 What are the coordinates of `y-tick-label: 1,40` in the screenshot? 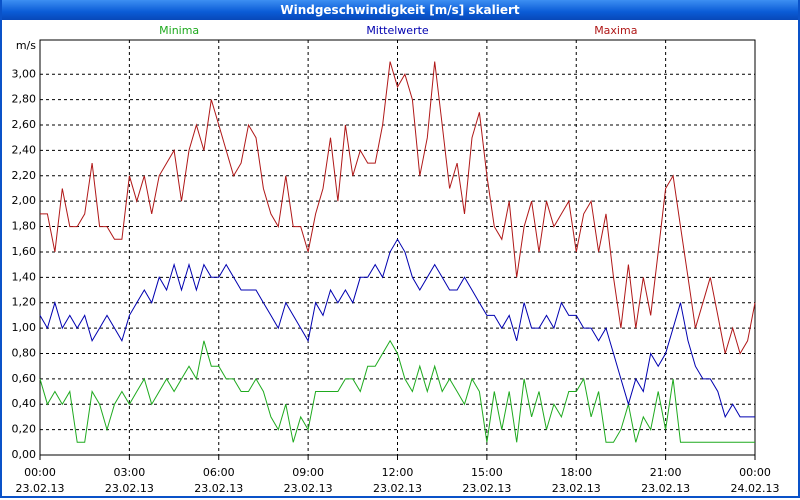 It's located at (24, 276).